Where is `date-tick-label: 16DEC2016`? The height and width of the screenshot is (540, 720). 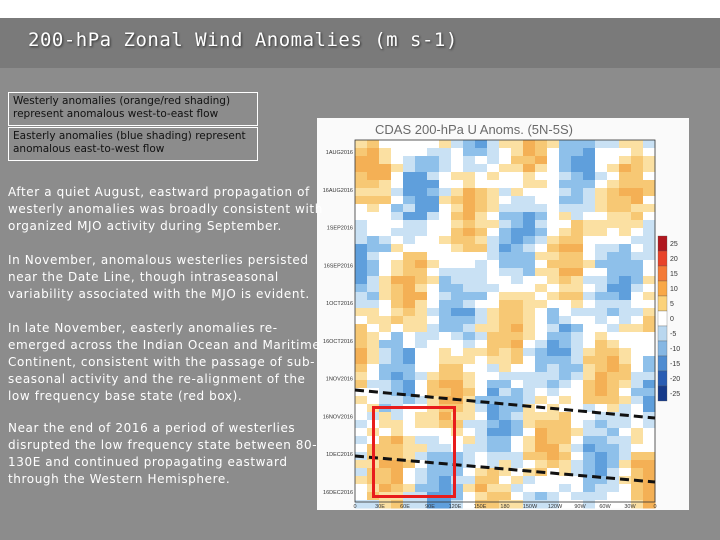 date-tick-label: 16DEC2016 is located at coordinates (338, 493).